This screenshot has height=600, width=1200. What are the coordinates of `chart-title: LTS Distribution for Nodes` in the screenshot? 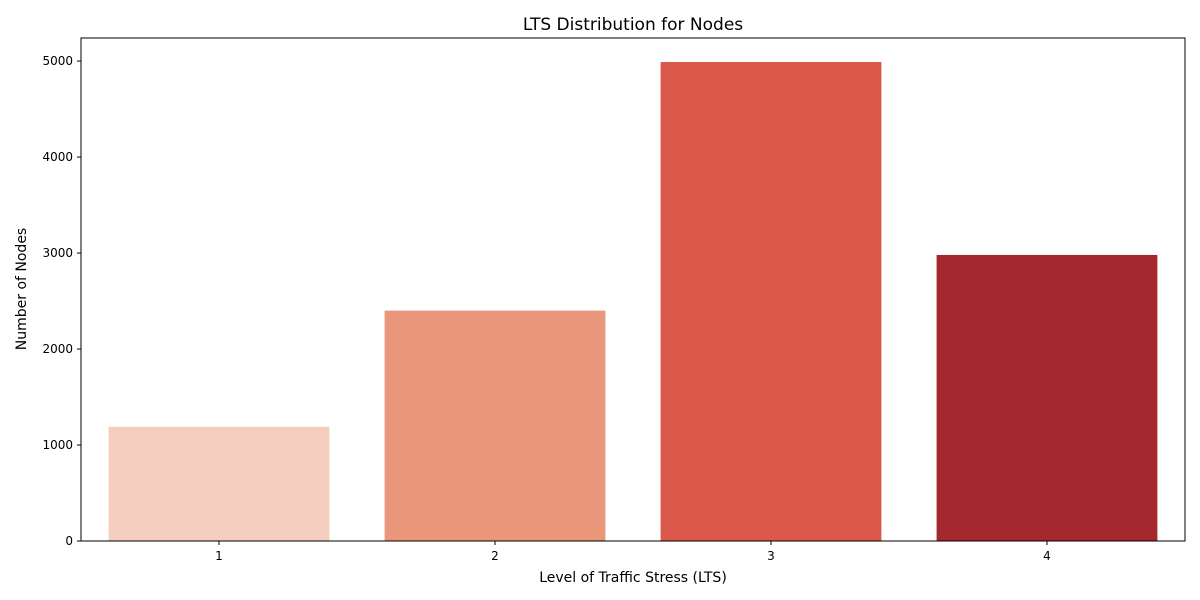 It's located at (633, 25).